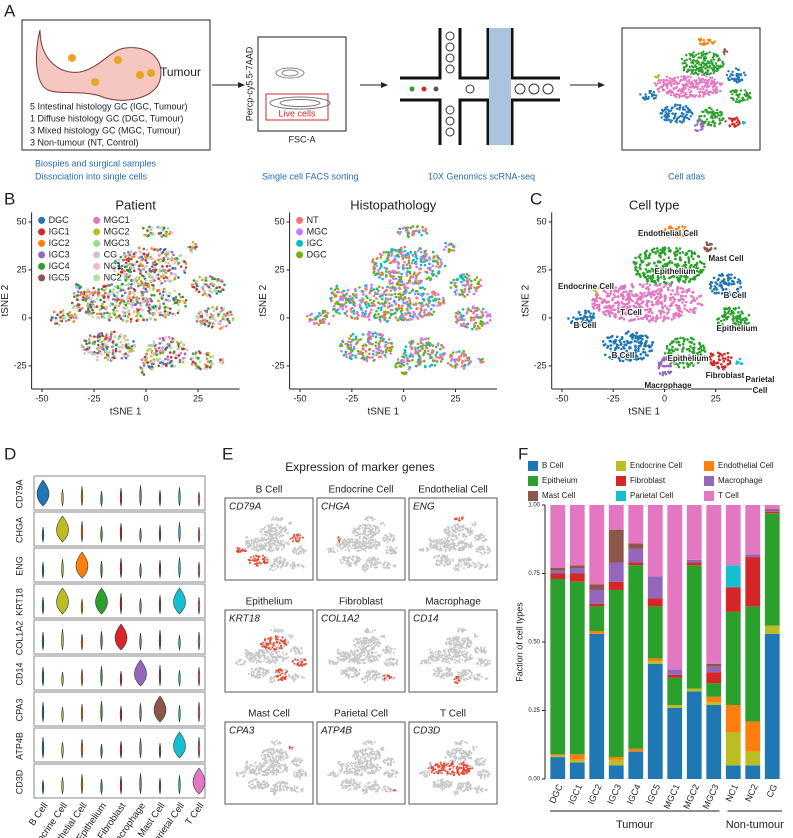 Image resolution: width=793 pixels, height=838 pixels. Describe the element at coordinates (300, 103) in the screenshot. I see `contour` at that location.